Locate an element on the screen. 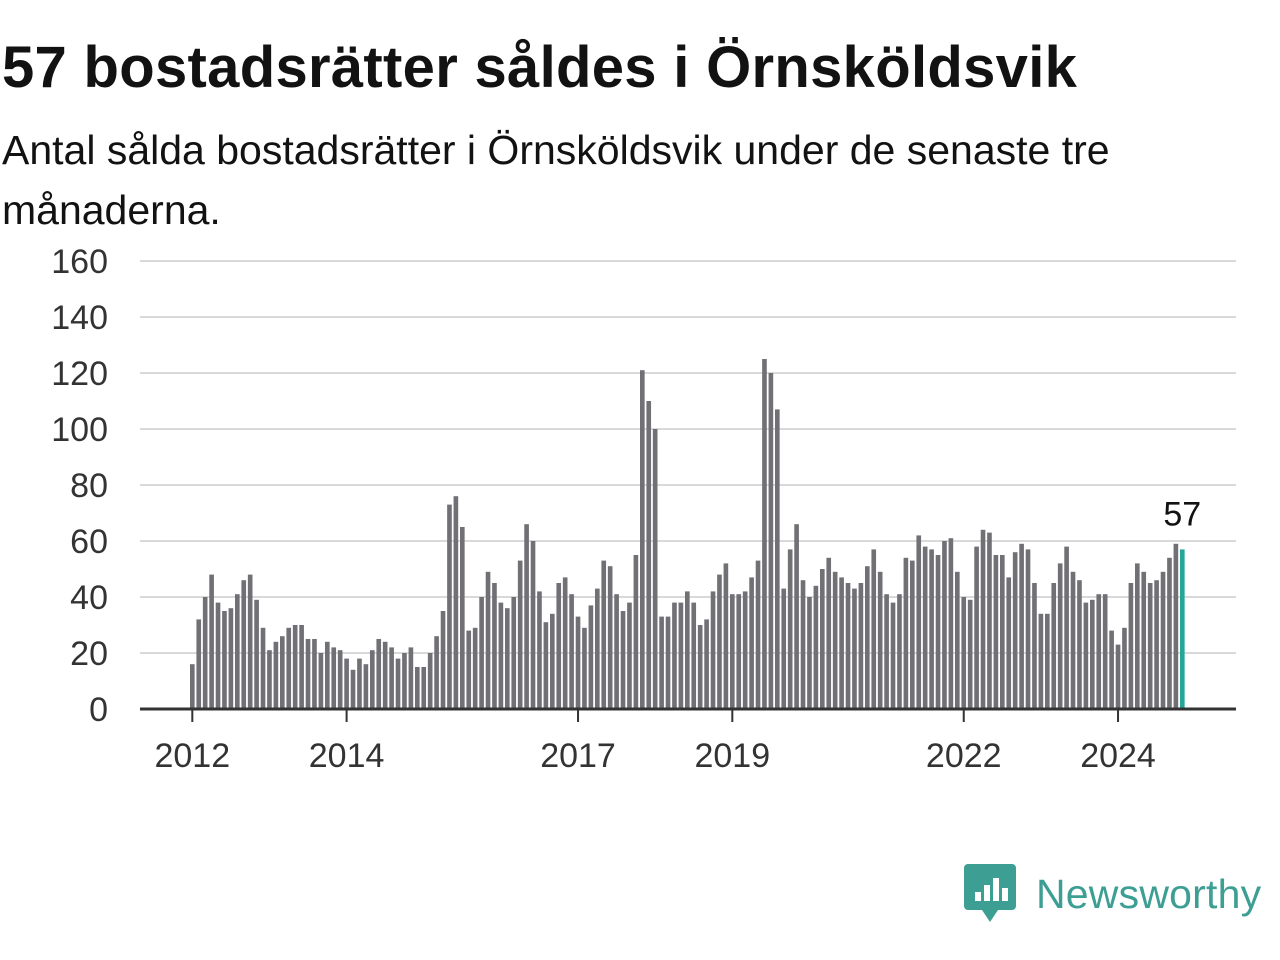  bar-highlight is located at coordinates (1182, 629).